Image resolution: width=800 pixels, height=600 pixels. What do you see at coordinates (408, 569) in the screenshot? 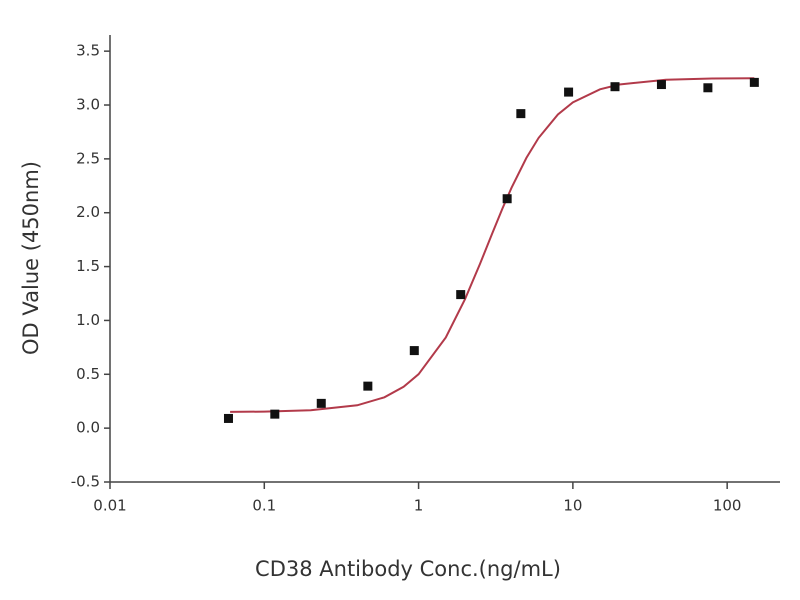
I see `x-axis-label: CD38 Antibody Conc.(ng/mL)` at bounding box center [408, 569].